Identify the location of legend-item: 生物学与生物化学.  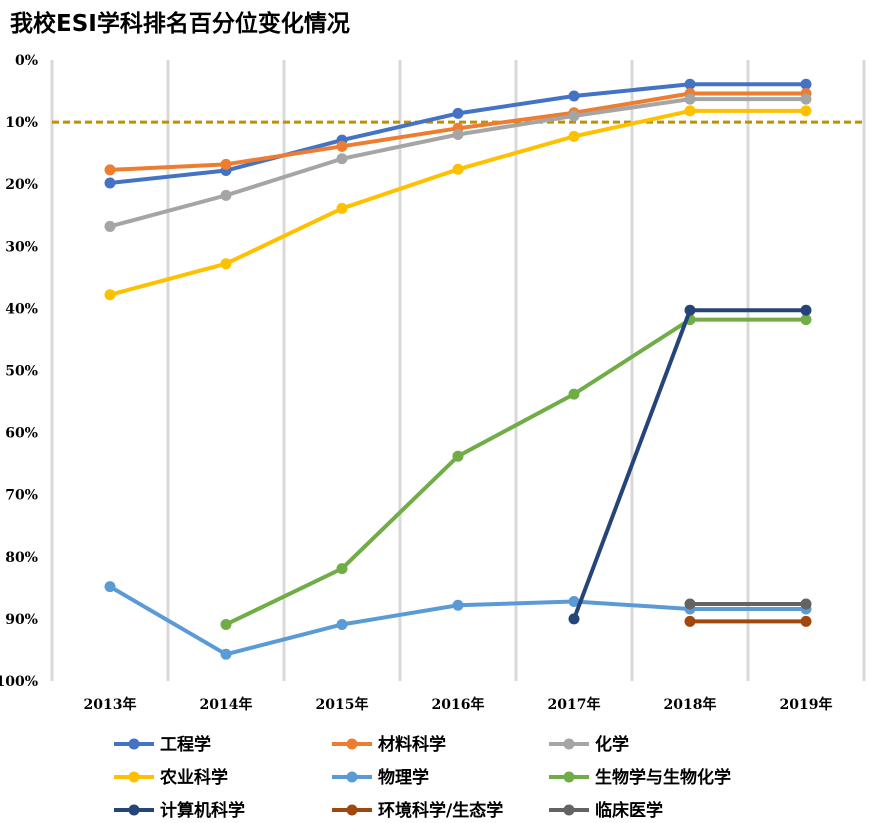
(640, 777).